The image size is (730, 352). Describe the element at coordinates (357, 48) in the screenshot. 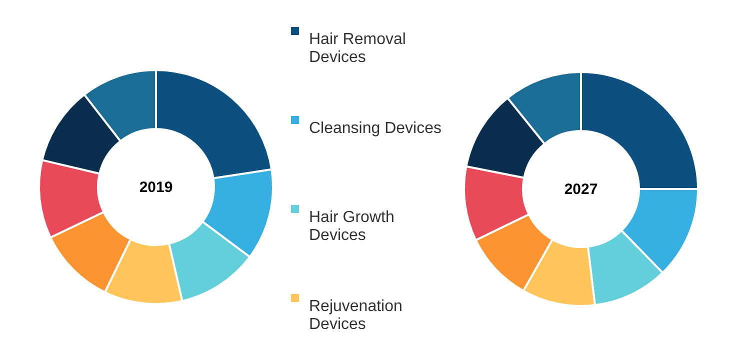

I see `legend-label: Hair Removal Devices` at that location.